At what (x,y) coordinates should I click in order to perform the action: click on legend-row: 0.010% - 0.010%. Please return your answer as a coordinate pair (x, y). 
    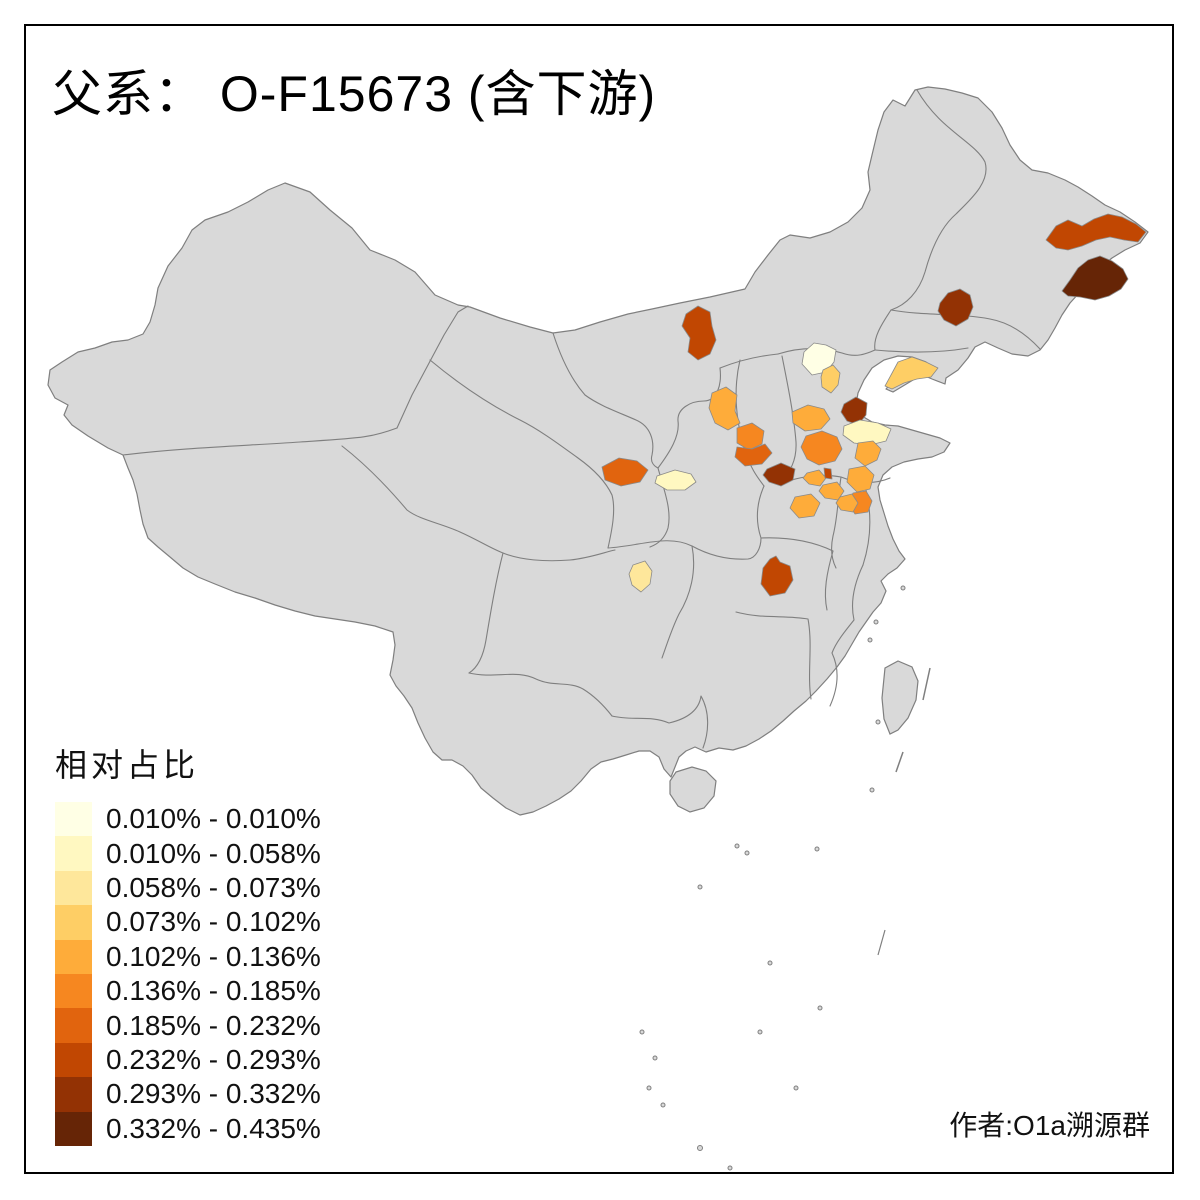
    Looking at the image, I should click on (188, 819).